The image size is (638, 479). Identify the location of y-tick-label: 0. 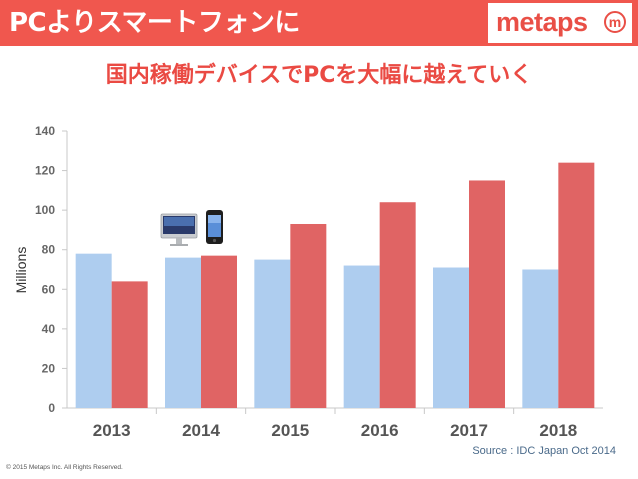
(51, 408).